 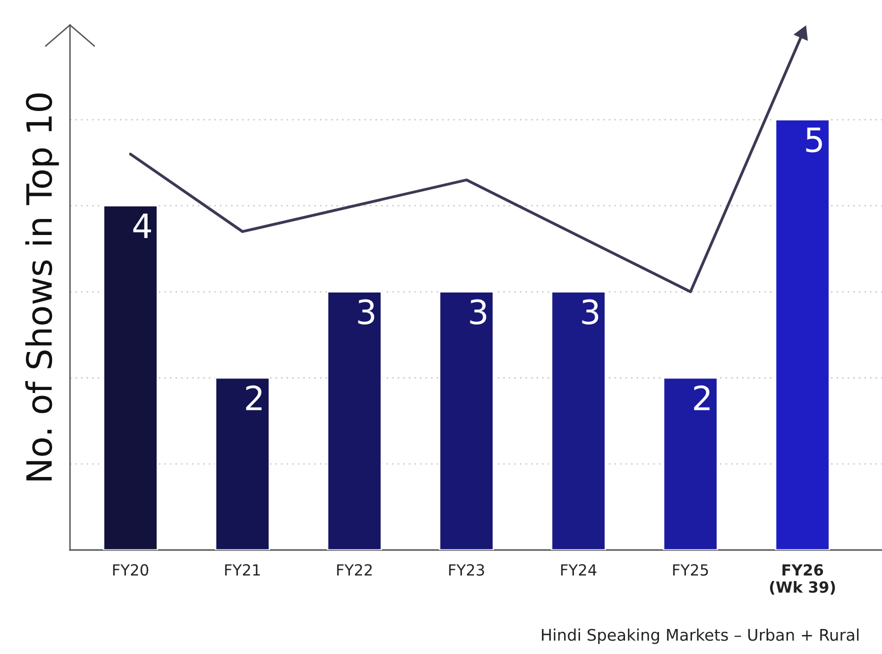 I want to click on text: Hindi Speaking Markets – Urban + Rural, so click(x=700, y=636).